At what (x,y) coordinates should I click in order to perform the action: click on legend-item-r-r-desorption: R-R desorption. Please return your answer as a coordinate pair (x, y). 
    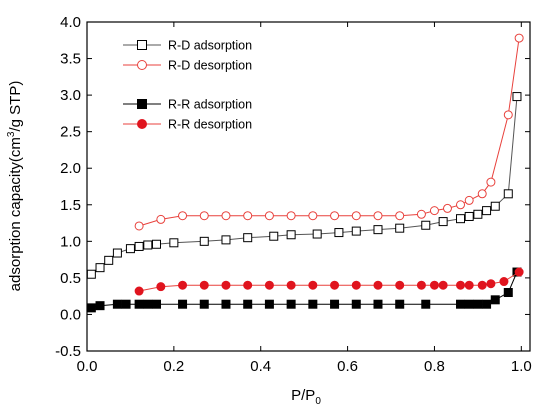
    Looking at the image, I should click on (187, 125).